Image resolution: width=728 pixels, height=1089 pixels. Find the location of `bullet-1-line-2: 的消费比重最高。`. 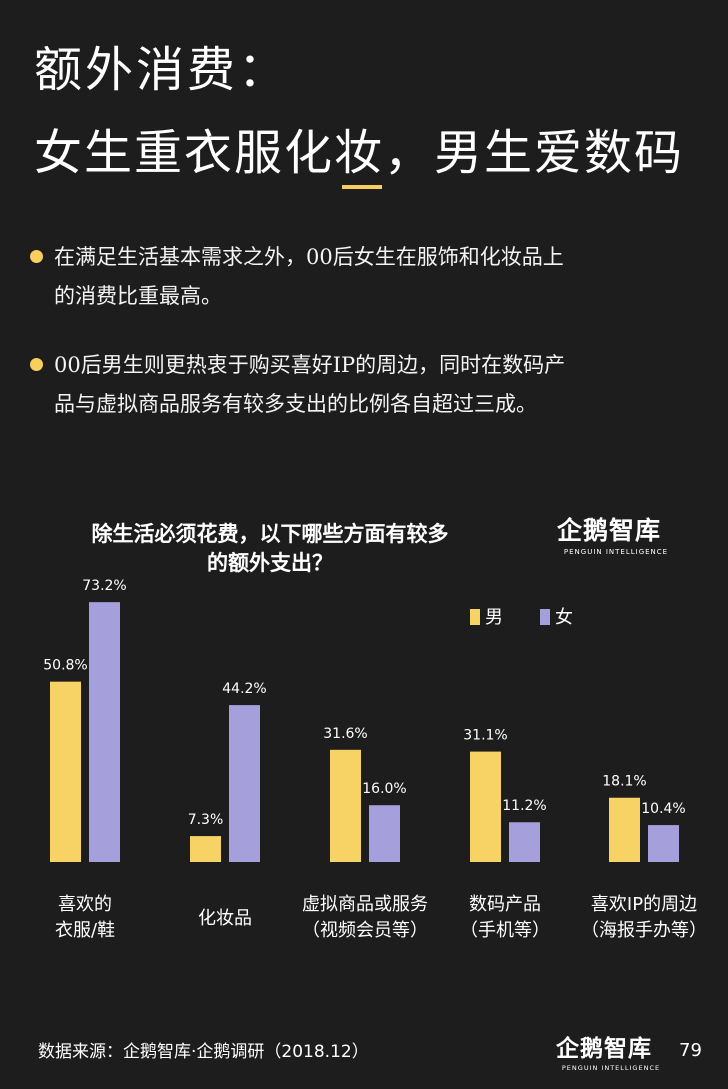

bullet-1-line-2: 的消费比重最高。 is located at coordinates (138, 296).